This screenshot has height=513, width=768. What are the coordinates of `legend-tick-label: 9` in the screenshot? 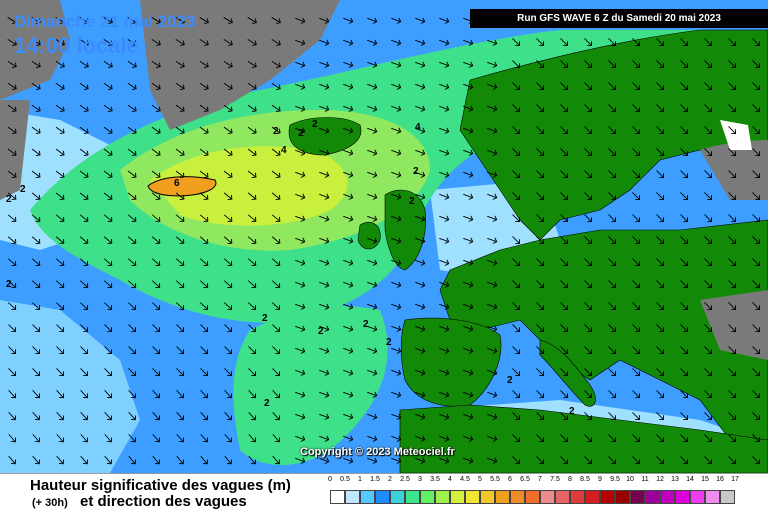 It's located at (600, 479).